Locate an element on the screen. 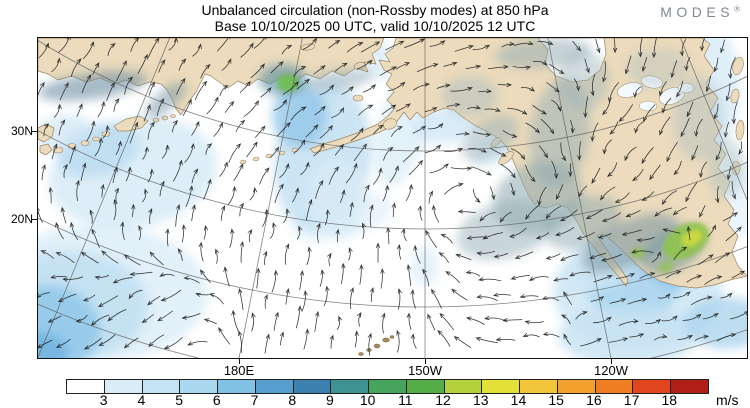  colorbar-unit-label: m/s is located at coordinates (727, 400).